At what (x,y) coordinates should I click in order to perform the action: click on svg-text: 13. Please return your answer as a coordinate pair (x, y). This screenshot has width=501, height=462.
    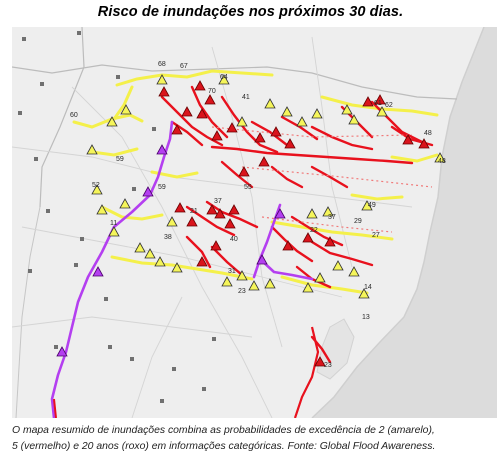
    Looking at the image, I should click on (366, 317).